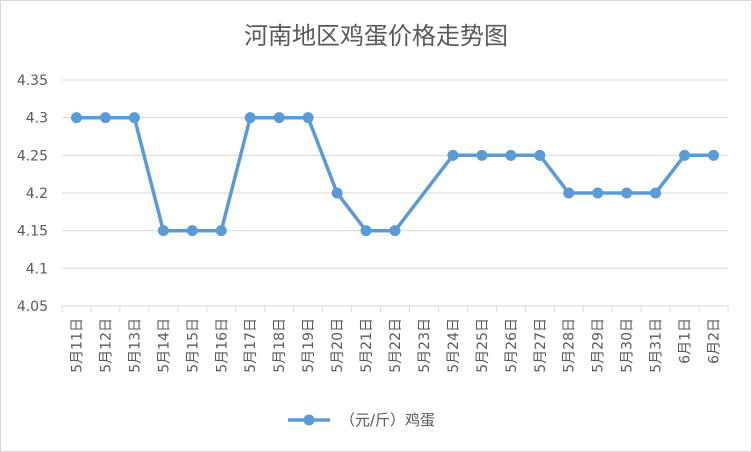 This screenshot has height=452, width=752. What do you see at coordinates (77, 345) in the screenshot?
I see `x-tick-label: 5月11日` at bounding box center [77, 345].